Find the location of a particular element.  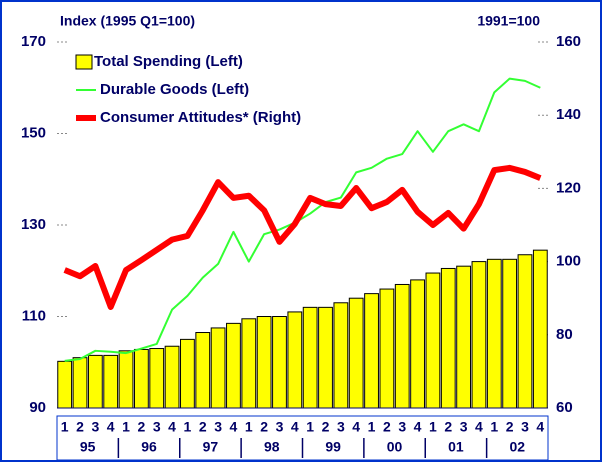

y2-tick-label: 80 is located at coordinates (564, 334).